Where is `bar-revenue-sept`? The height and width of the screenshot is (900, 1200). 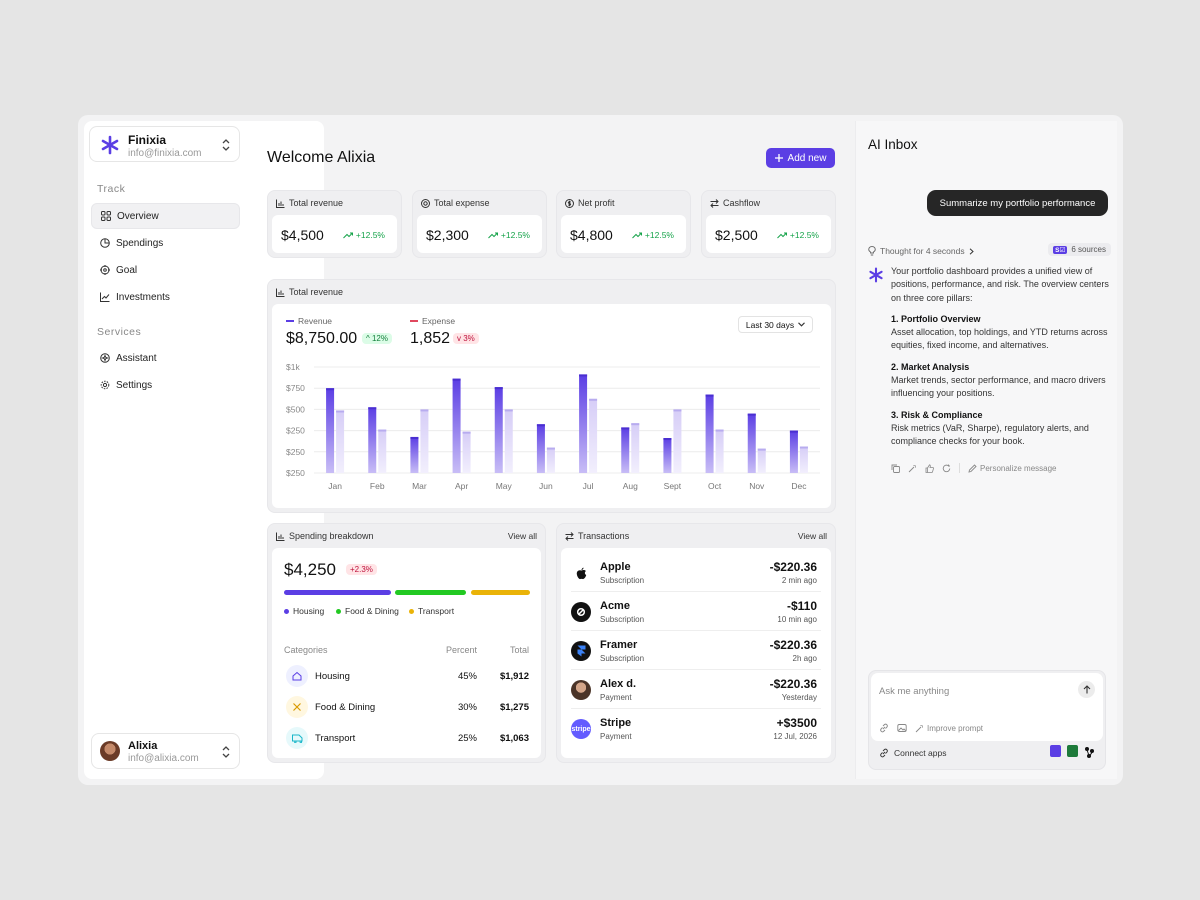 bar-revenue-sept is located at coordinates (667, 455).